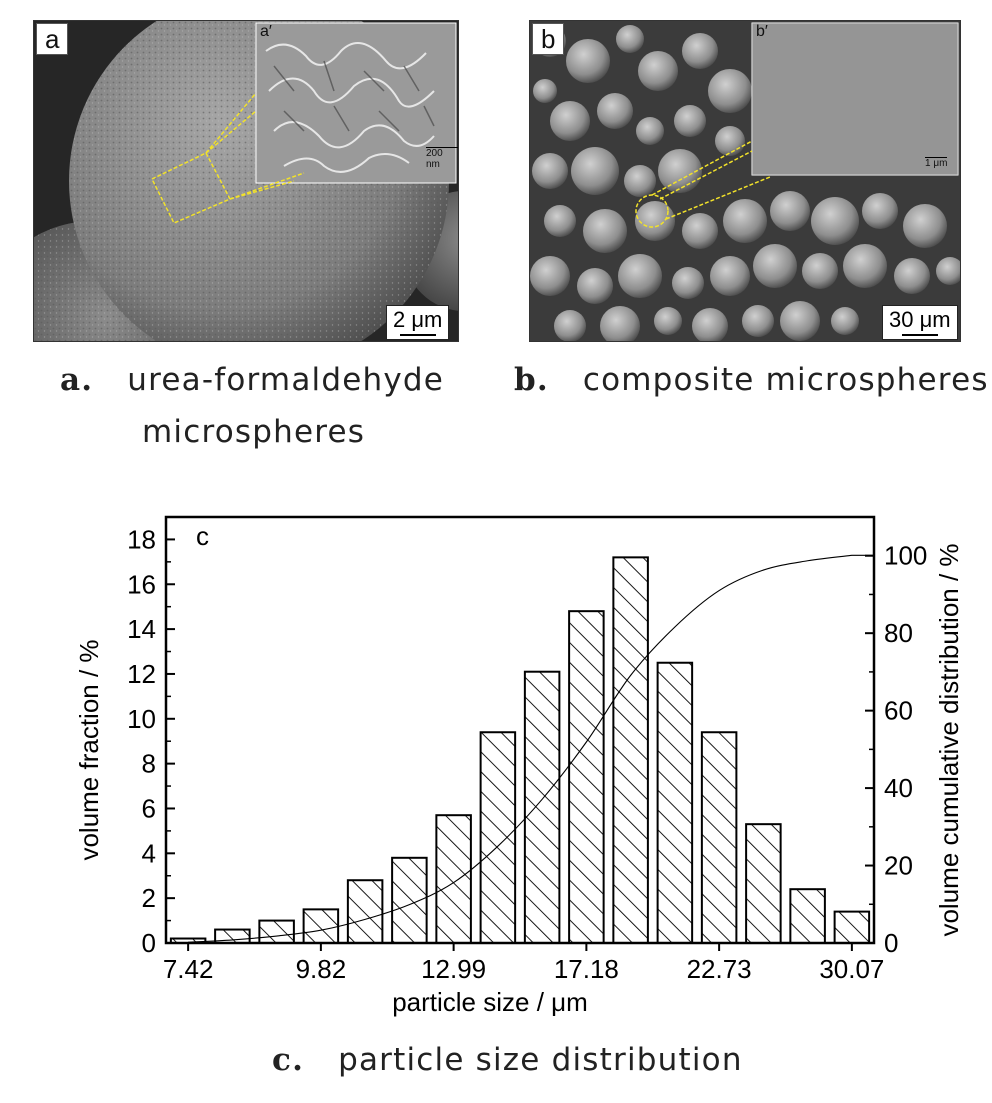 The height and width of the screenshot is (1103, 992). Describe the element at coordinates (151, 741) in the screenshot. I see `left-axis-ticks: 0 2 4 6 8 10 12 14 16 18` at that location.